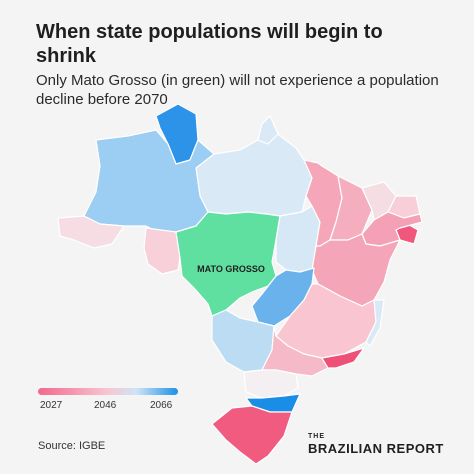 This screenshot has height=474, width=474. What do you see at coordinates (375, 323) in the screenshot?
I see `state-espirito-santo` at bounding box center [375, 323].